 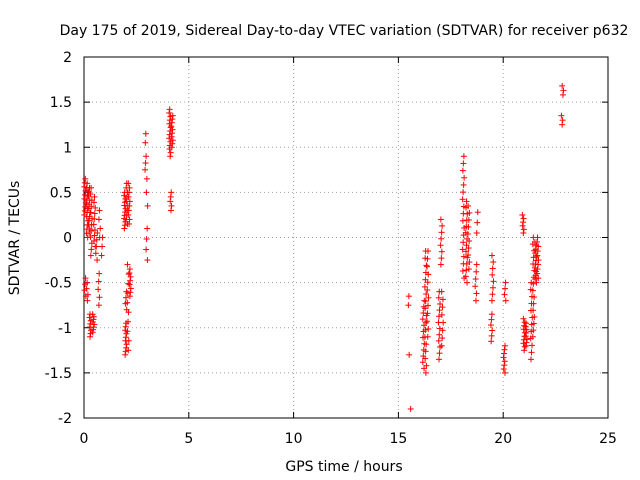 What do you see at coordinates (503, 439) in the screenshot?
I see `x-tick-label: 20` at bounding box center [503, 439].